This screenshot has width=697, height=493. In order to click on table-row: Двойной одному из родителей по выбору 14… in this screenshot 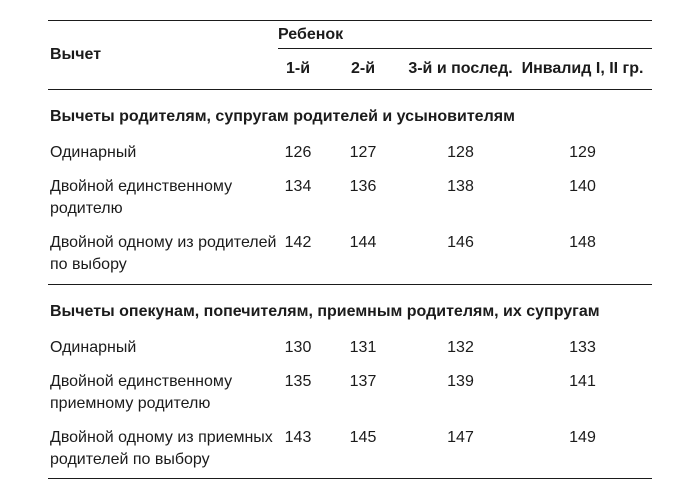, I will do `click(350, 254)`.